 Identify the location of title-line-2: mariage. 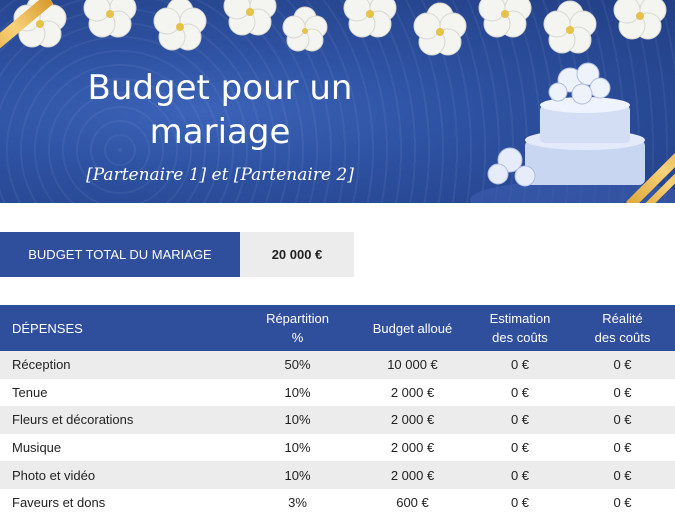
(220, 132).